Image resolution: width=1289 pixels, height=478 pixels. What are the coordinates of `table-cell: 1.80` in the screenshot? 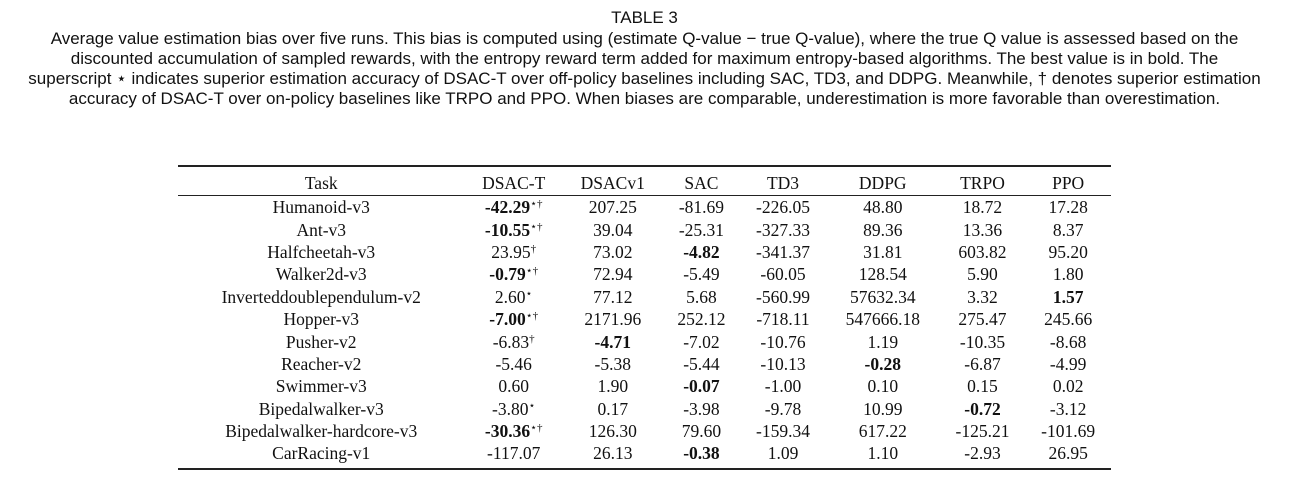 It's located at (1068, 274).